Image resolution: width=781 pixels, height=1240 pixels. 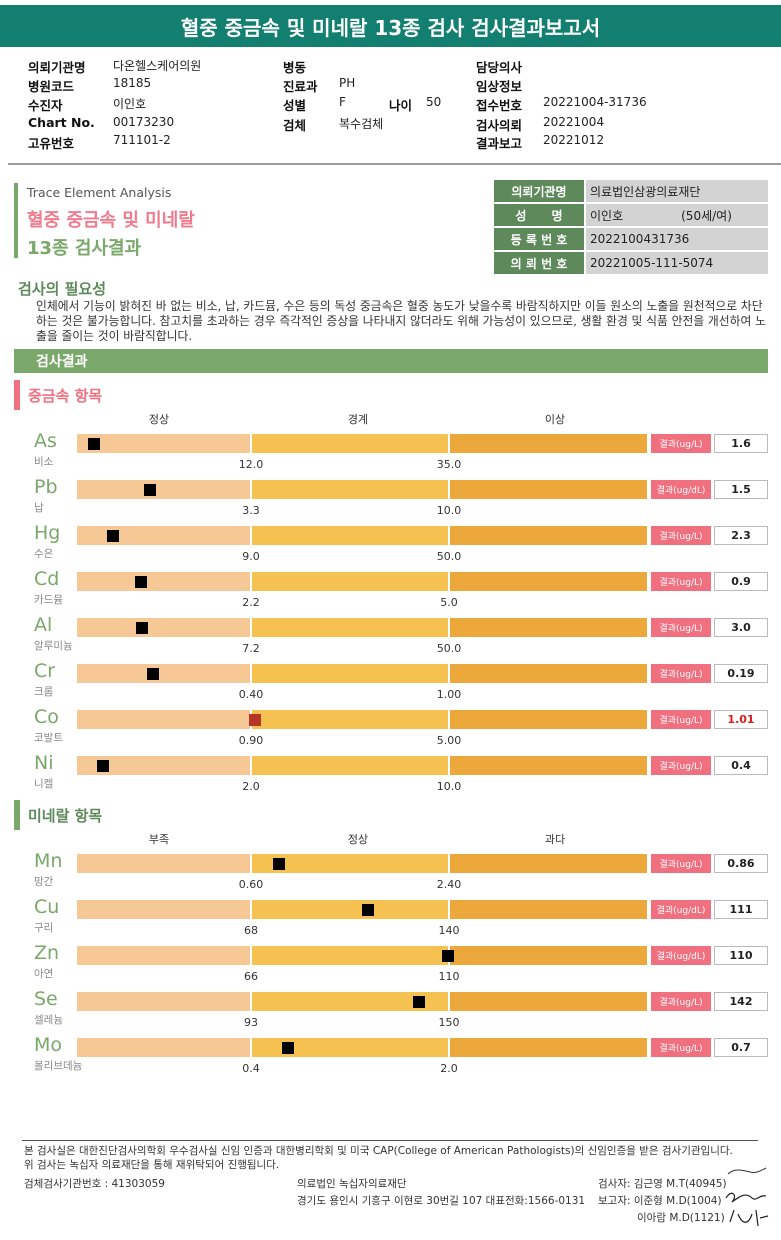 What do you see at coordinates (677, 191) in the screenshot?
I see `patient-value: 의료법인삼광의료재단` at bounding box center [677, 191].